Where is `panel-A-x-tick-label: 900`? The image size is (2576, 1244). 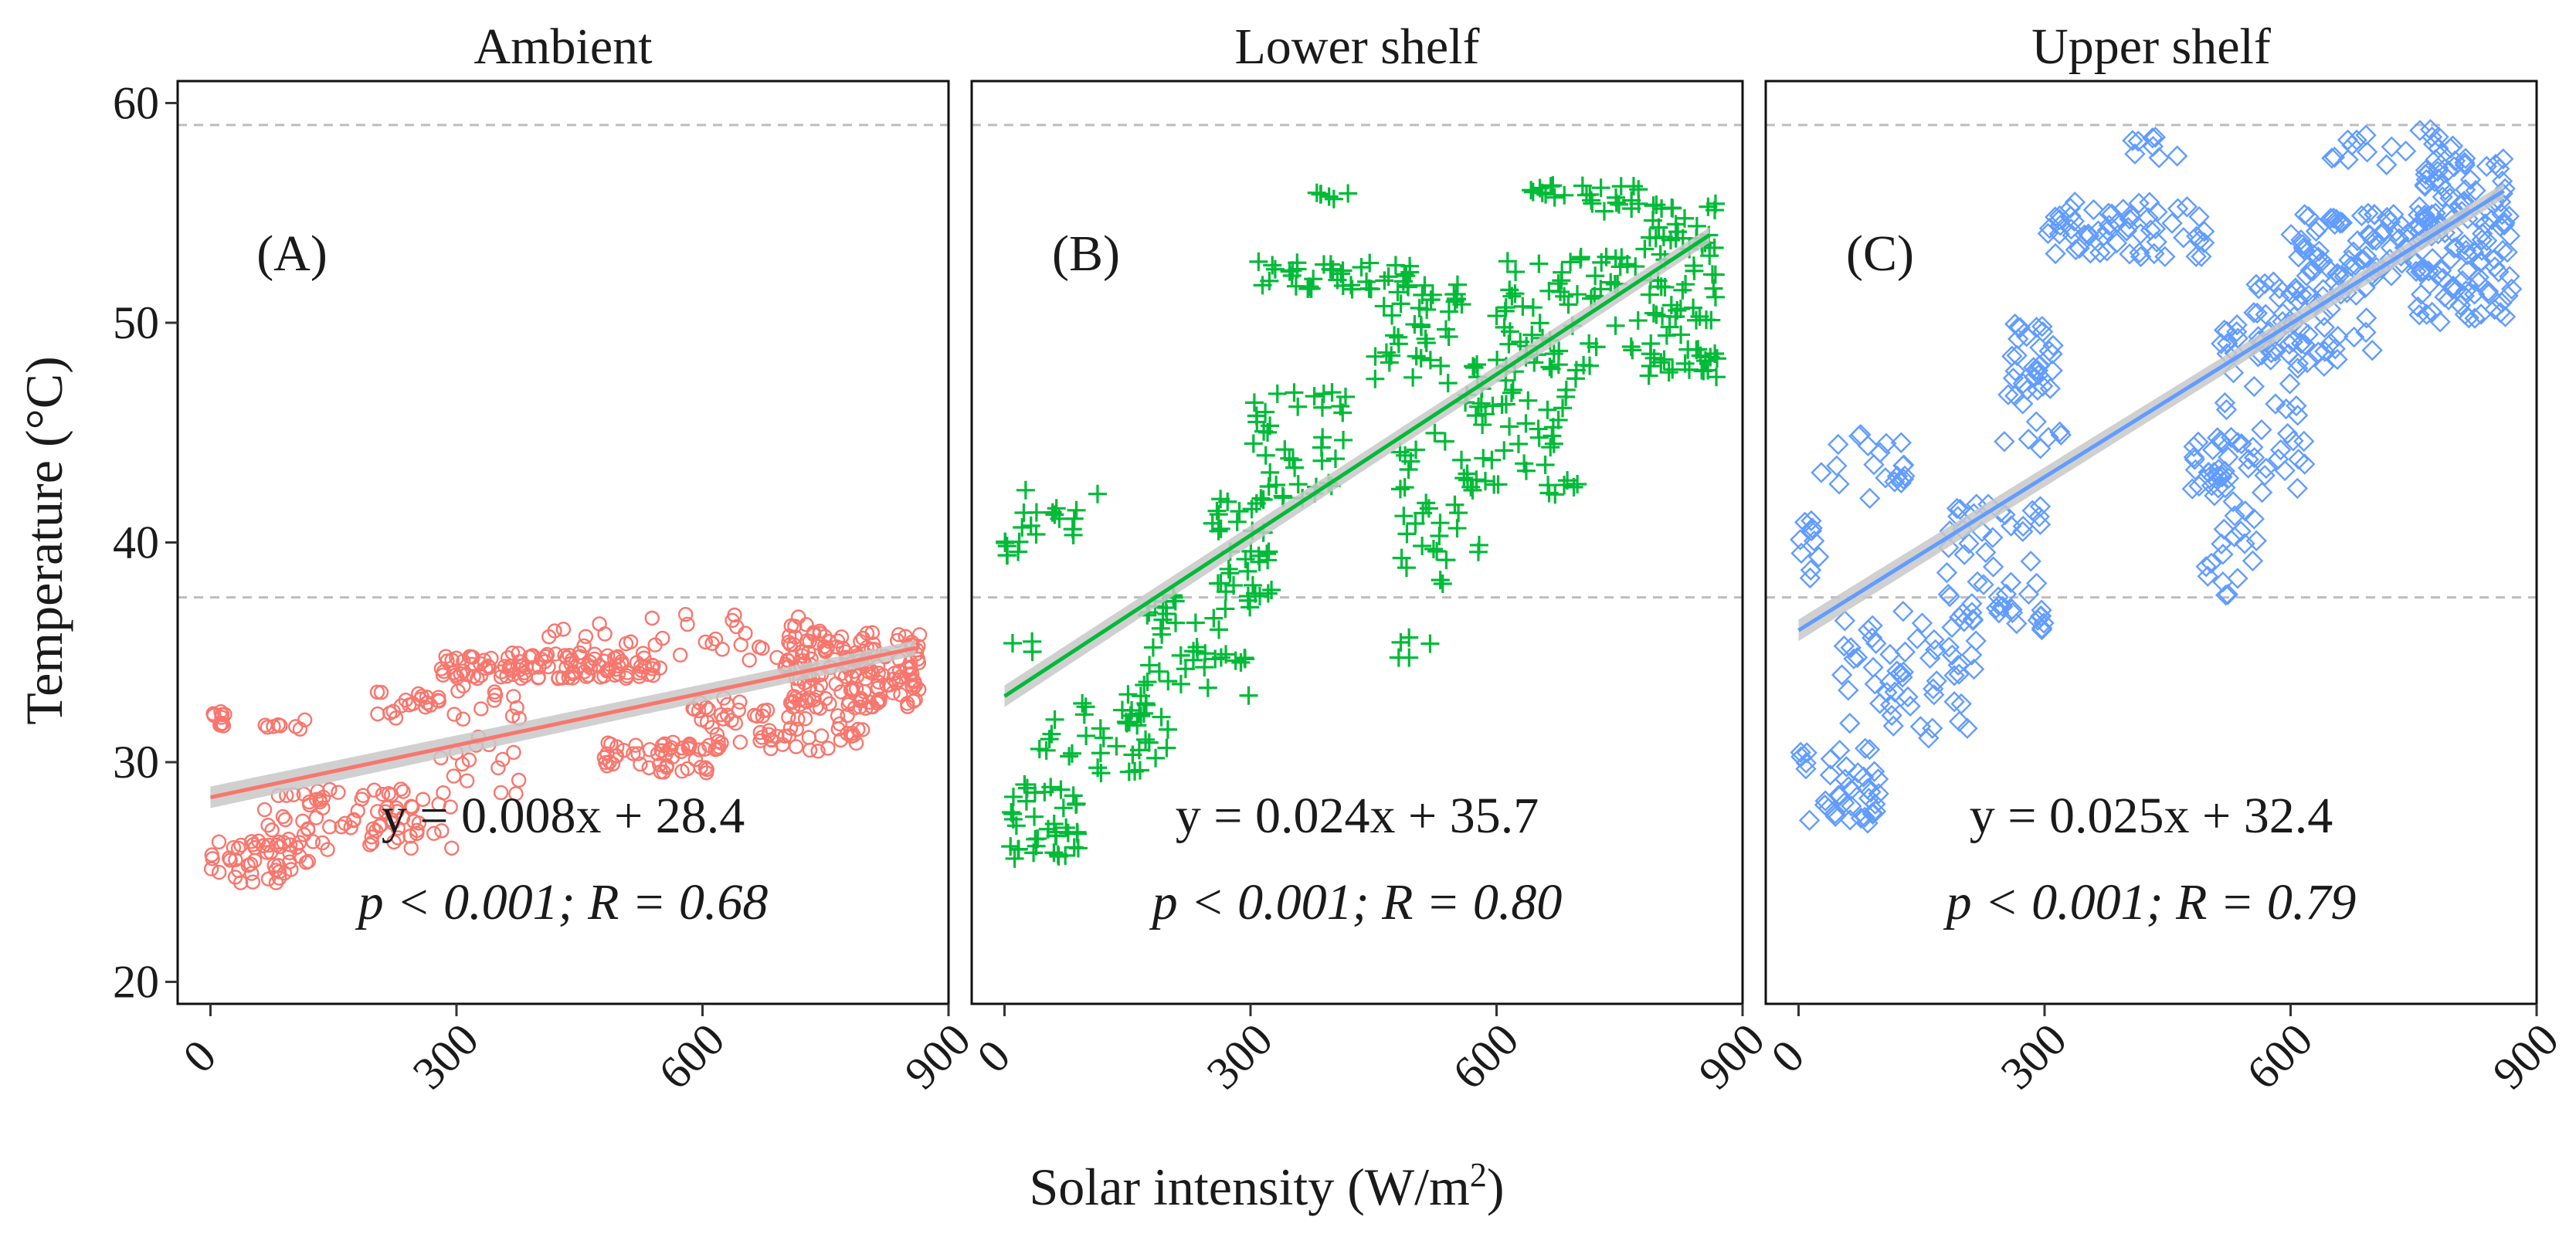
panel-A-x-tick-label: 900 is located at coordinates (938, 1056).